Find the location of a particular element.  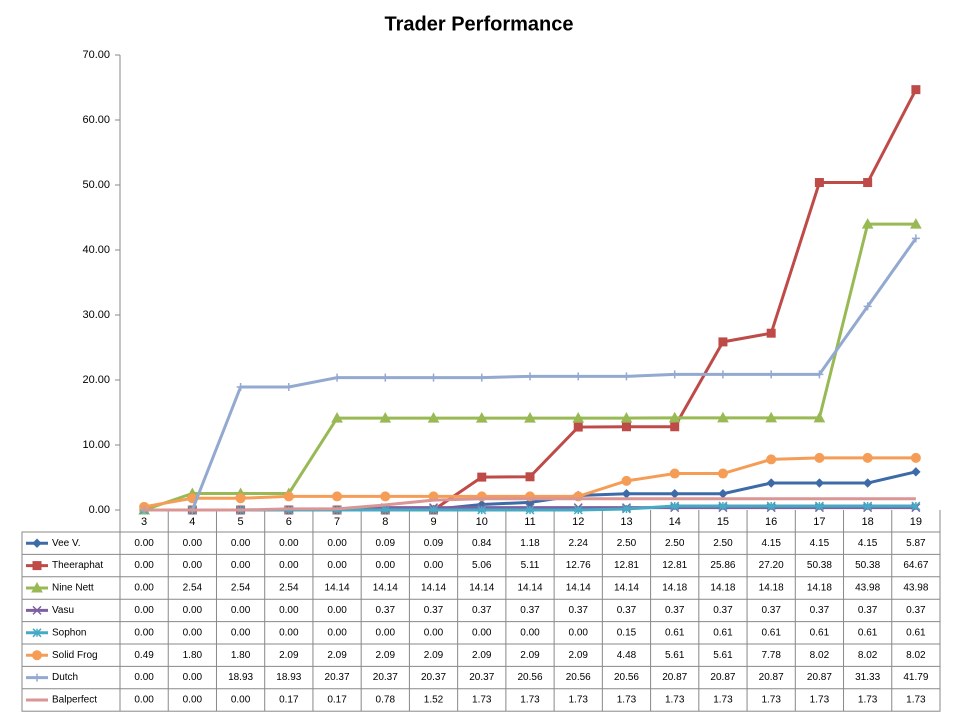

table-value: 0.84 is located at coordinates (482, 543).